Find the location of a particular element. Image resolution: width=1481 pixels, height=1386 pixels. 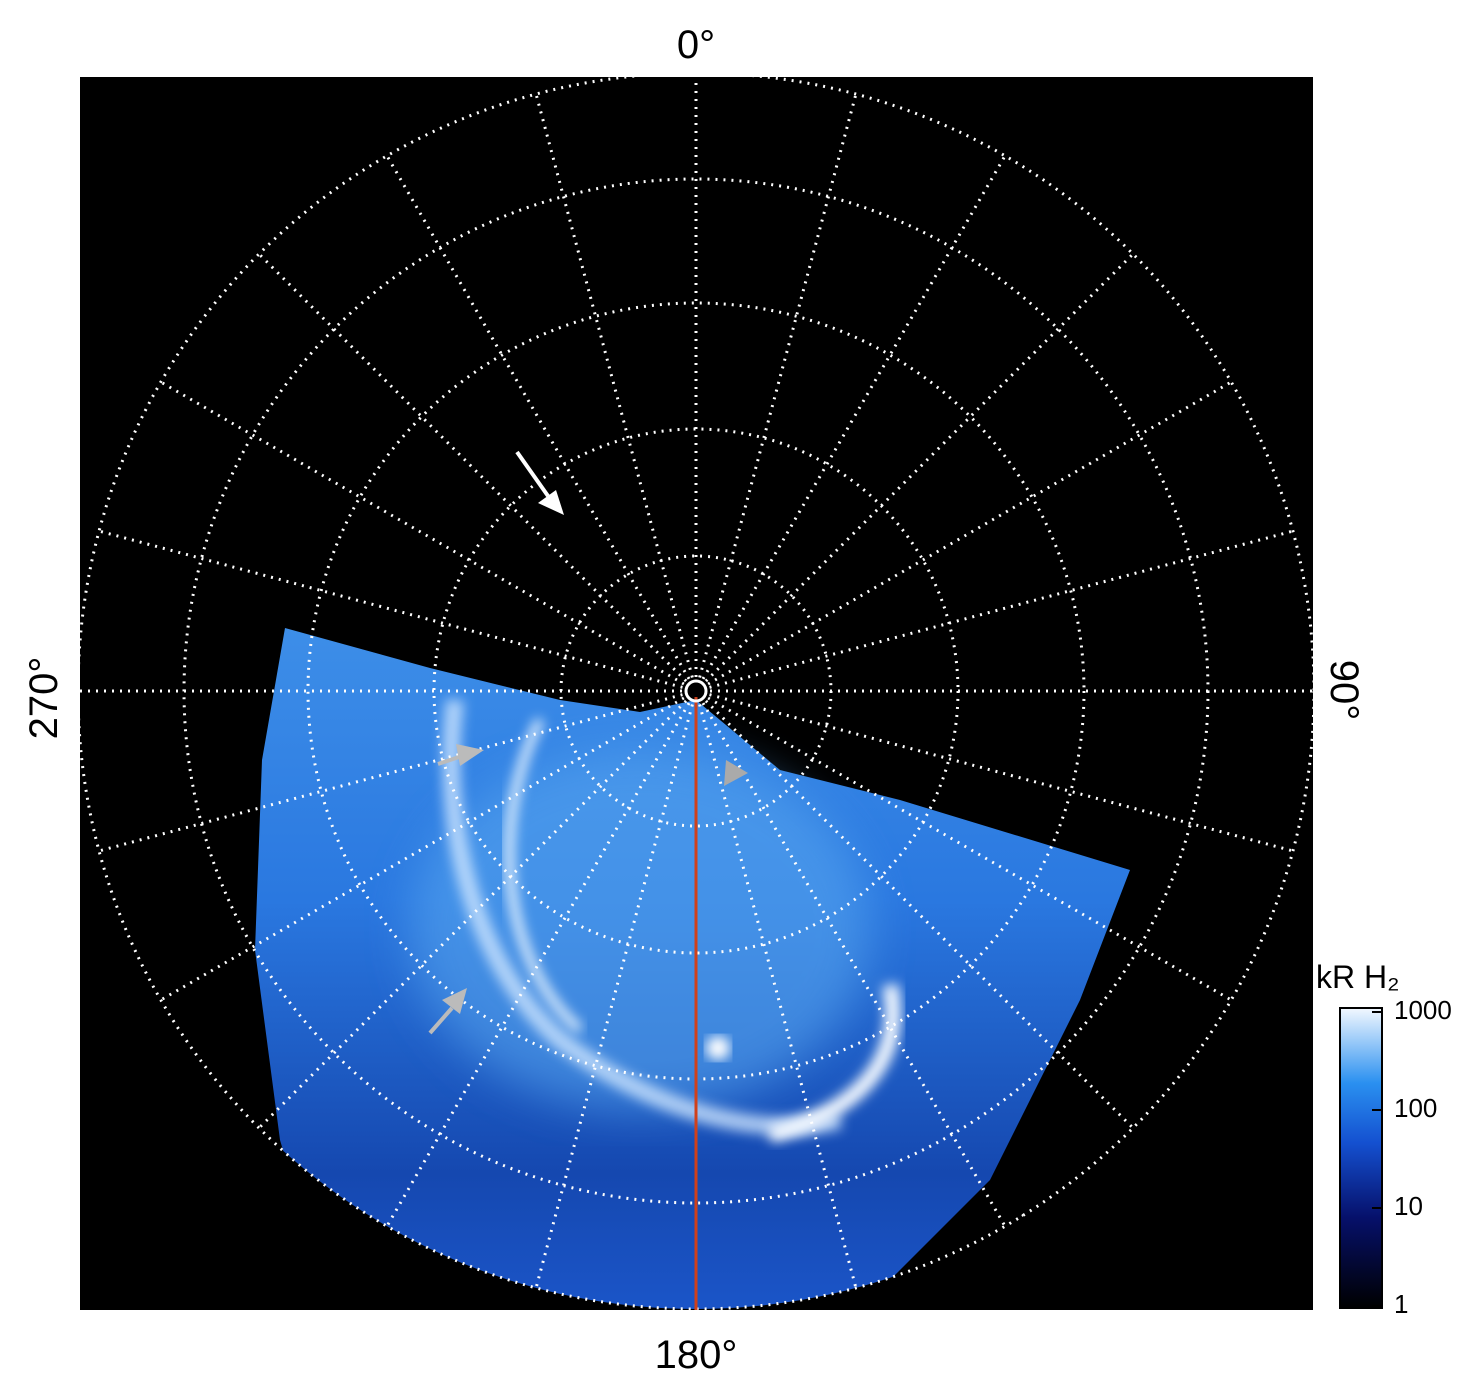

colorbar-title: kR H₂ is located at coordinates (1358, 977).